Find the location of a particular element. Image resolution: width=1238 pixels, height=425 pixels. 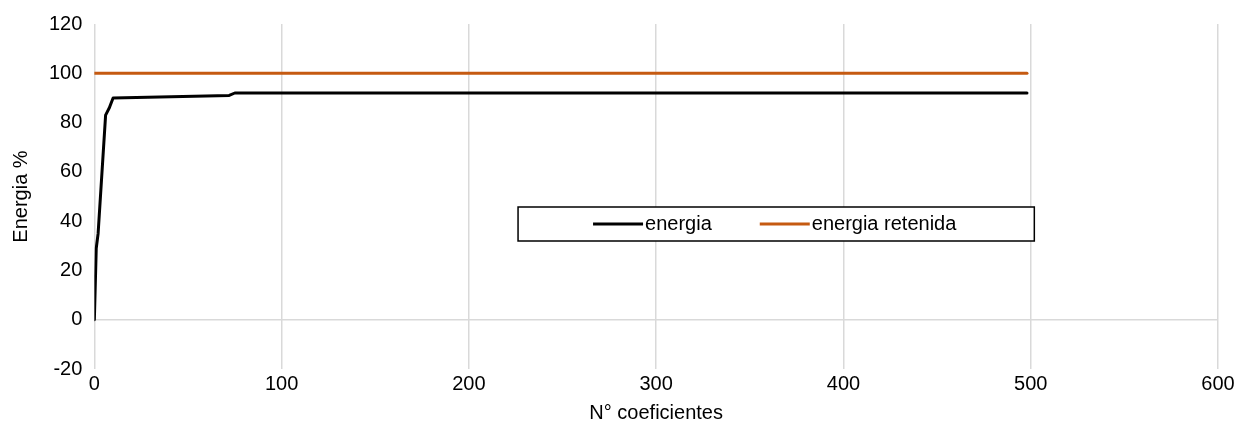

y-tick-label: 20 is located at coordinates (71, 268).